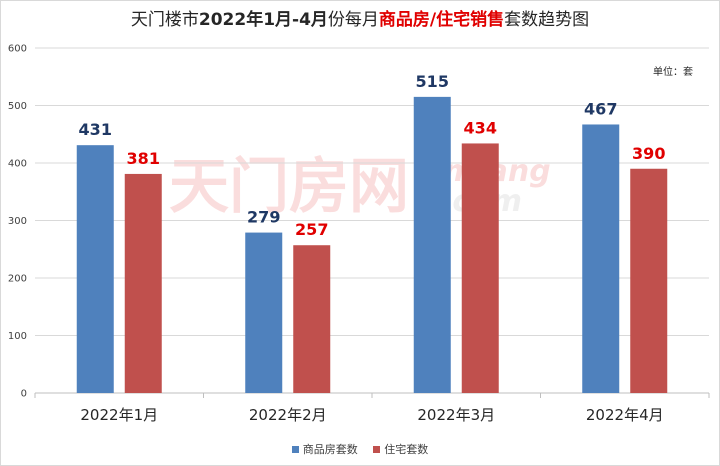  What do you see at coordinates (289, 187) in the screenshot?
I see `watermark-cn: 天门房网` at bounding box center [289, 187].